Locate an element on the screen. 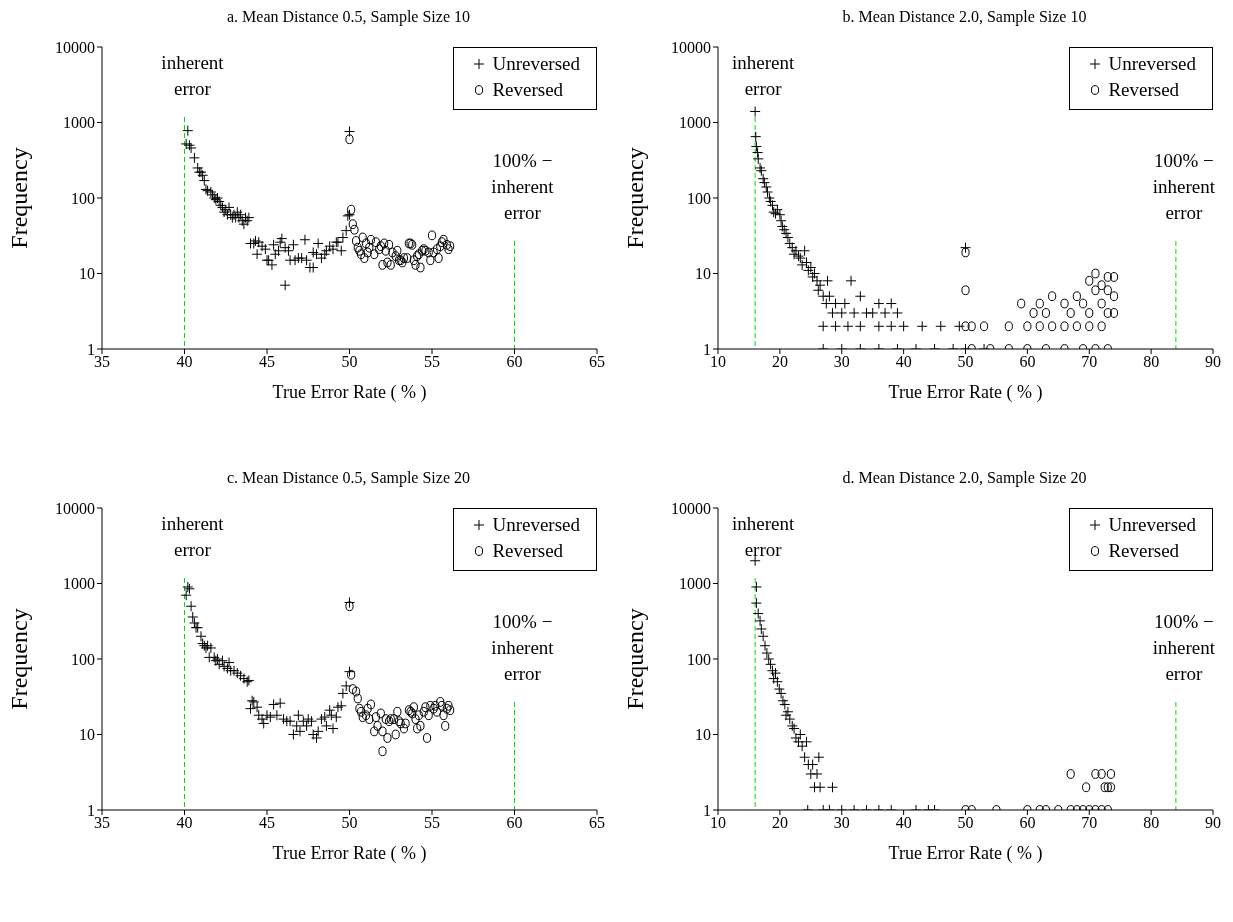 The height and width of the screenshot is (922, 1233). x-tick-label: 90 is located at coordinates (1213, 823).